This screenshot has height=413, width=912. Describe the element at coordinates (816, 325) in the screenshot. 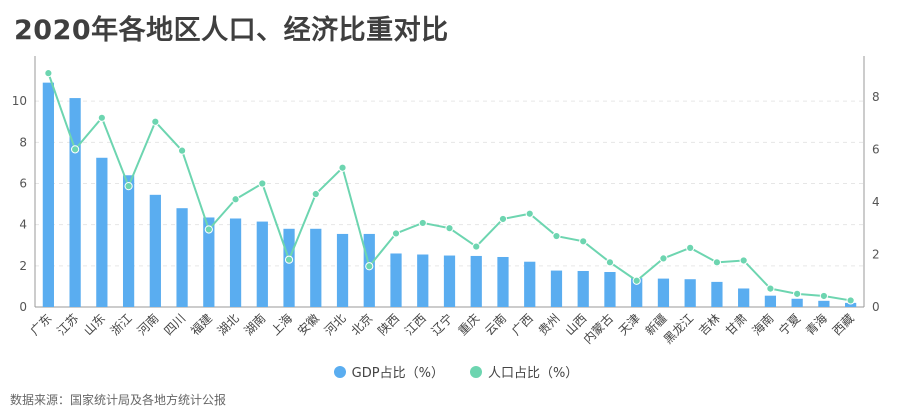

I see `x-category-label: 青海` at that location.